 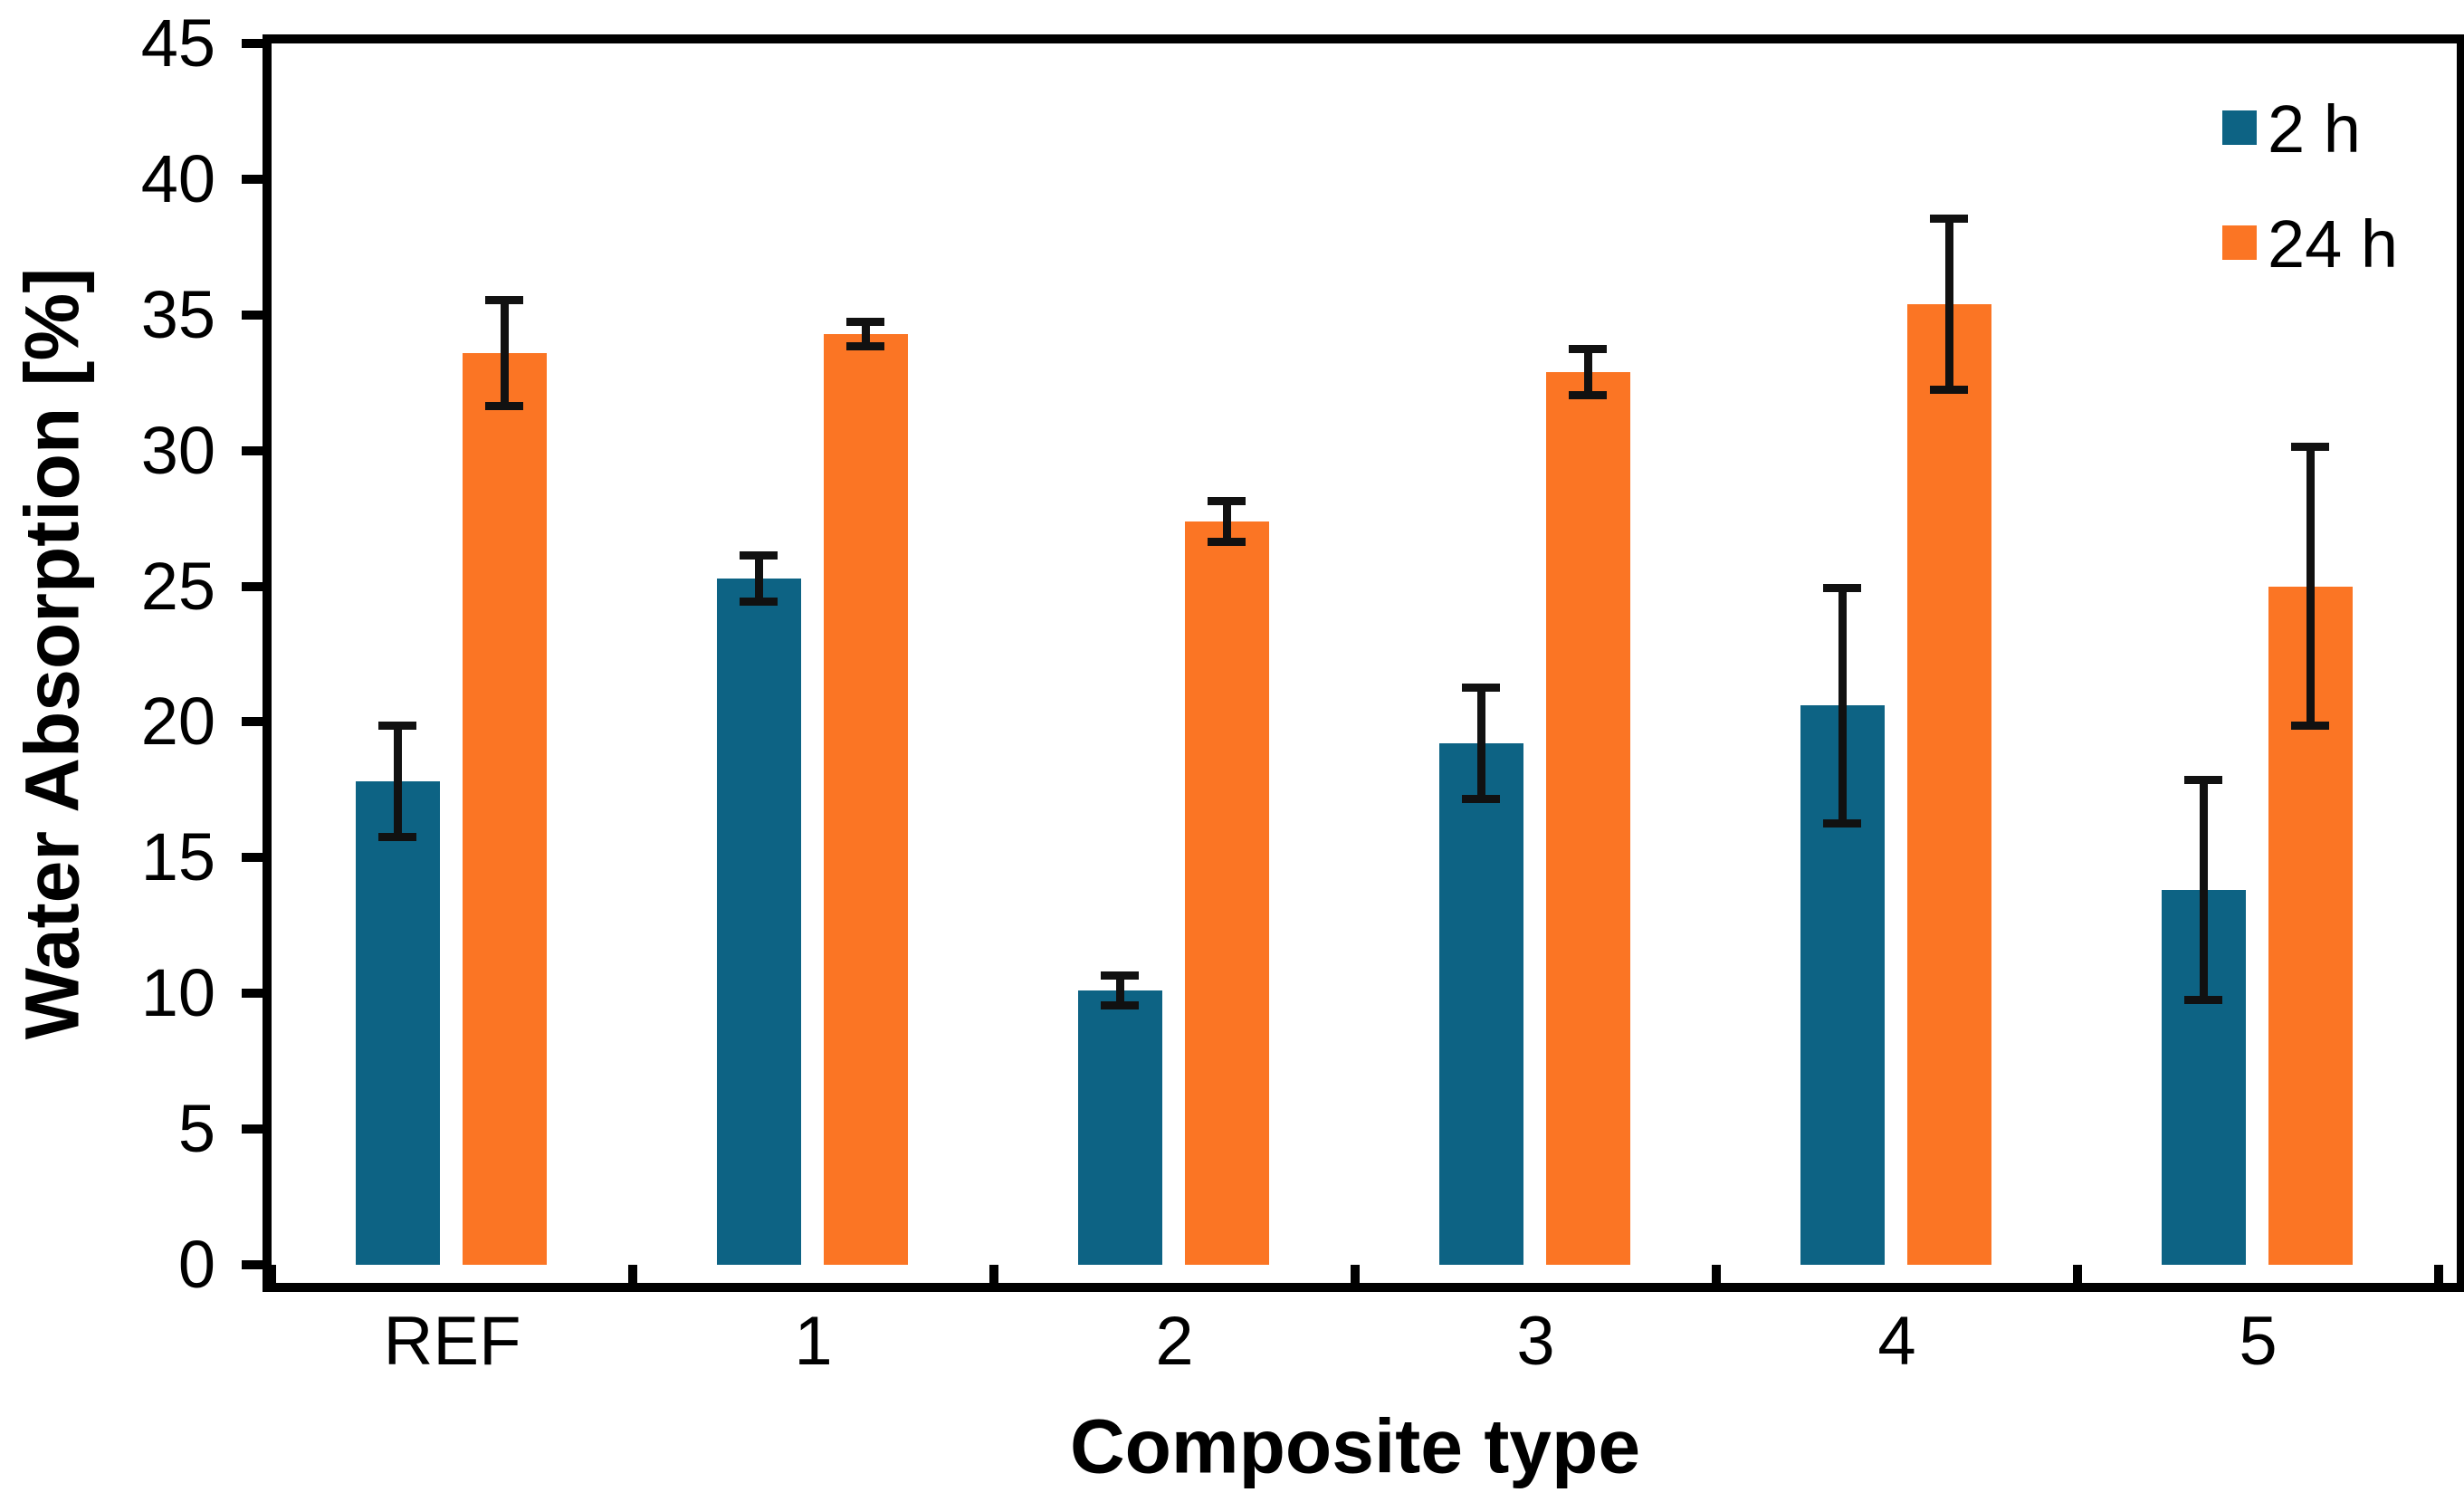 What do you see at coordinates (813, 1341) in the screenshot?
I see `x-category-label: 1` at bounding box center [813, 1341].